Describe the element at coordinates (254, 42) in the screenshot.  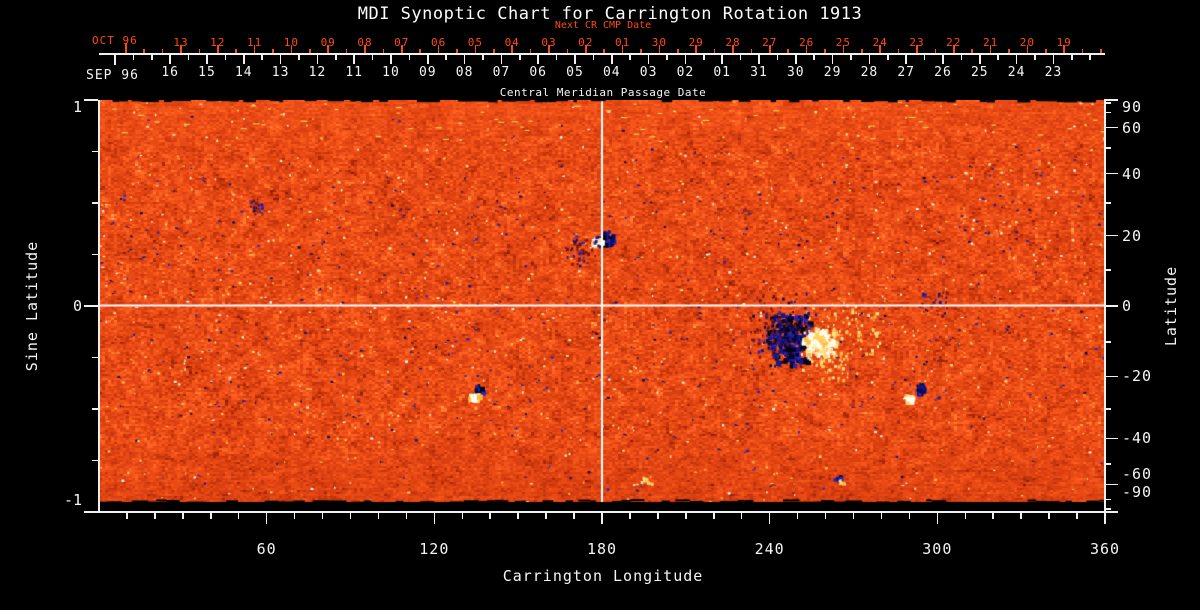
I see `red-day-label: 11` at that location.